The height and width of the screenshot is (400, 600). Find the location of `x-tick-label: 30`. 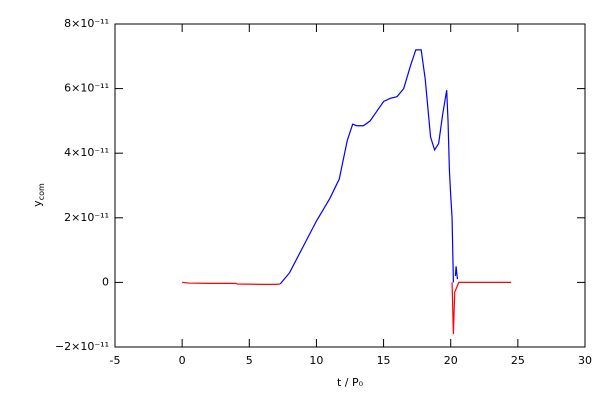

x-tick-label: 30 is located at coordinates (585, 360).